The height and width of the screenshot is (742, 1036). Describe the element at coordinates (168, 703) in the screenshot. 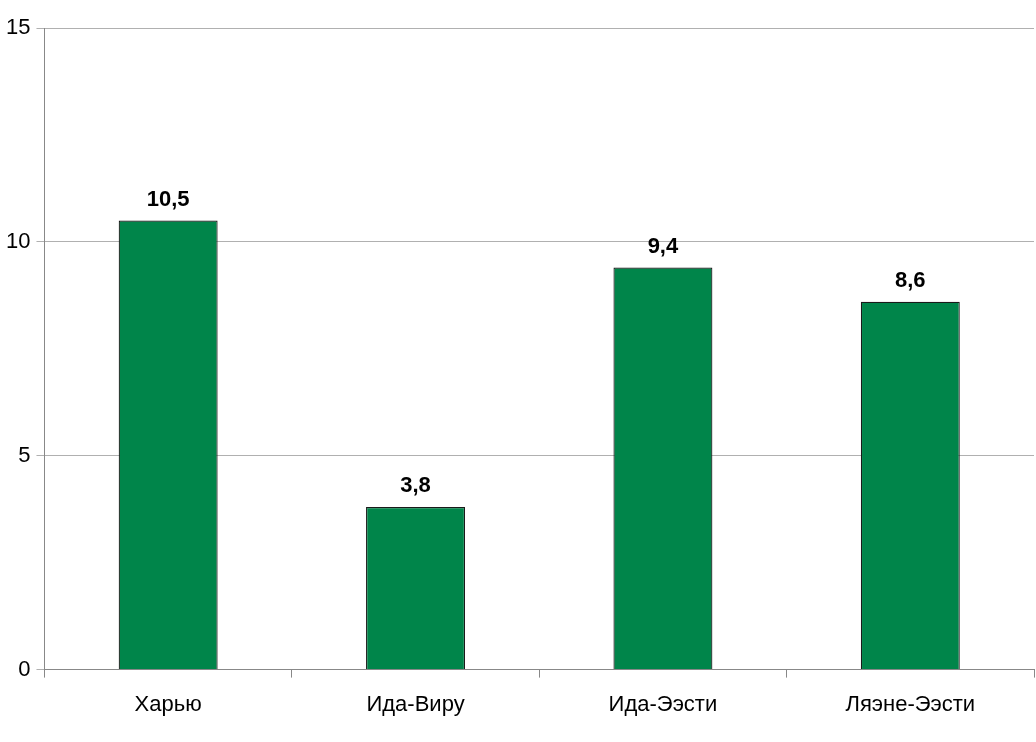

I see `x-tick-label: Харью` at that location.